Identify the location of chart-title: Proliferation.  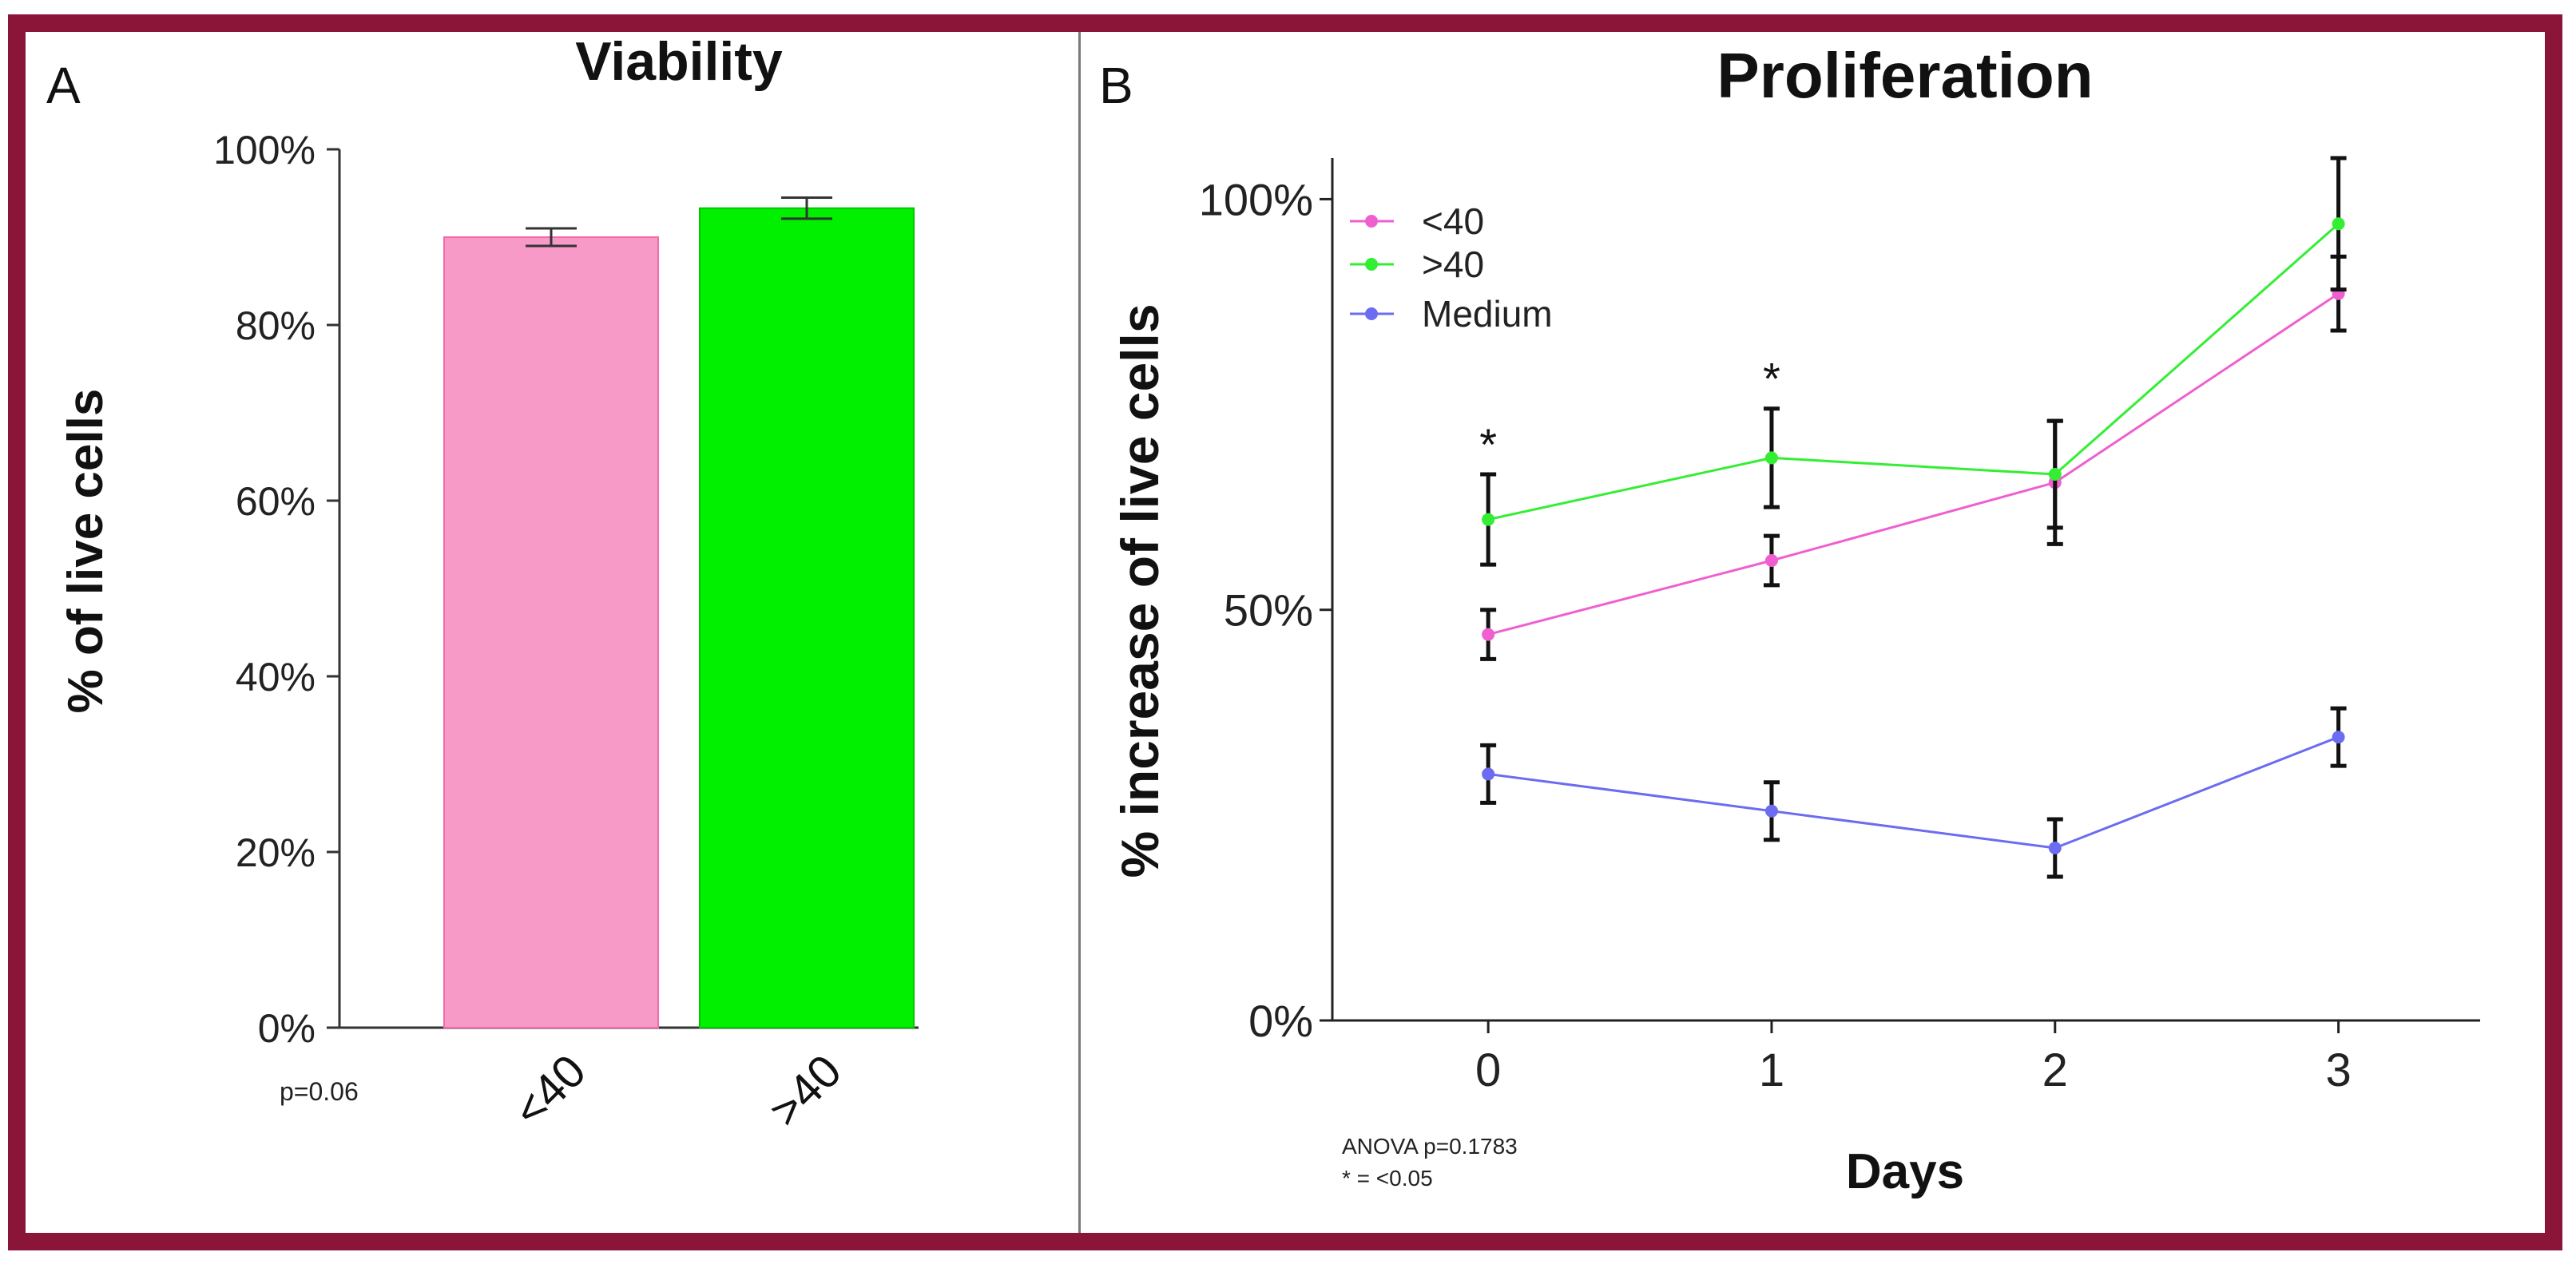
(1905, 75).